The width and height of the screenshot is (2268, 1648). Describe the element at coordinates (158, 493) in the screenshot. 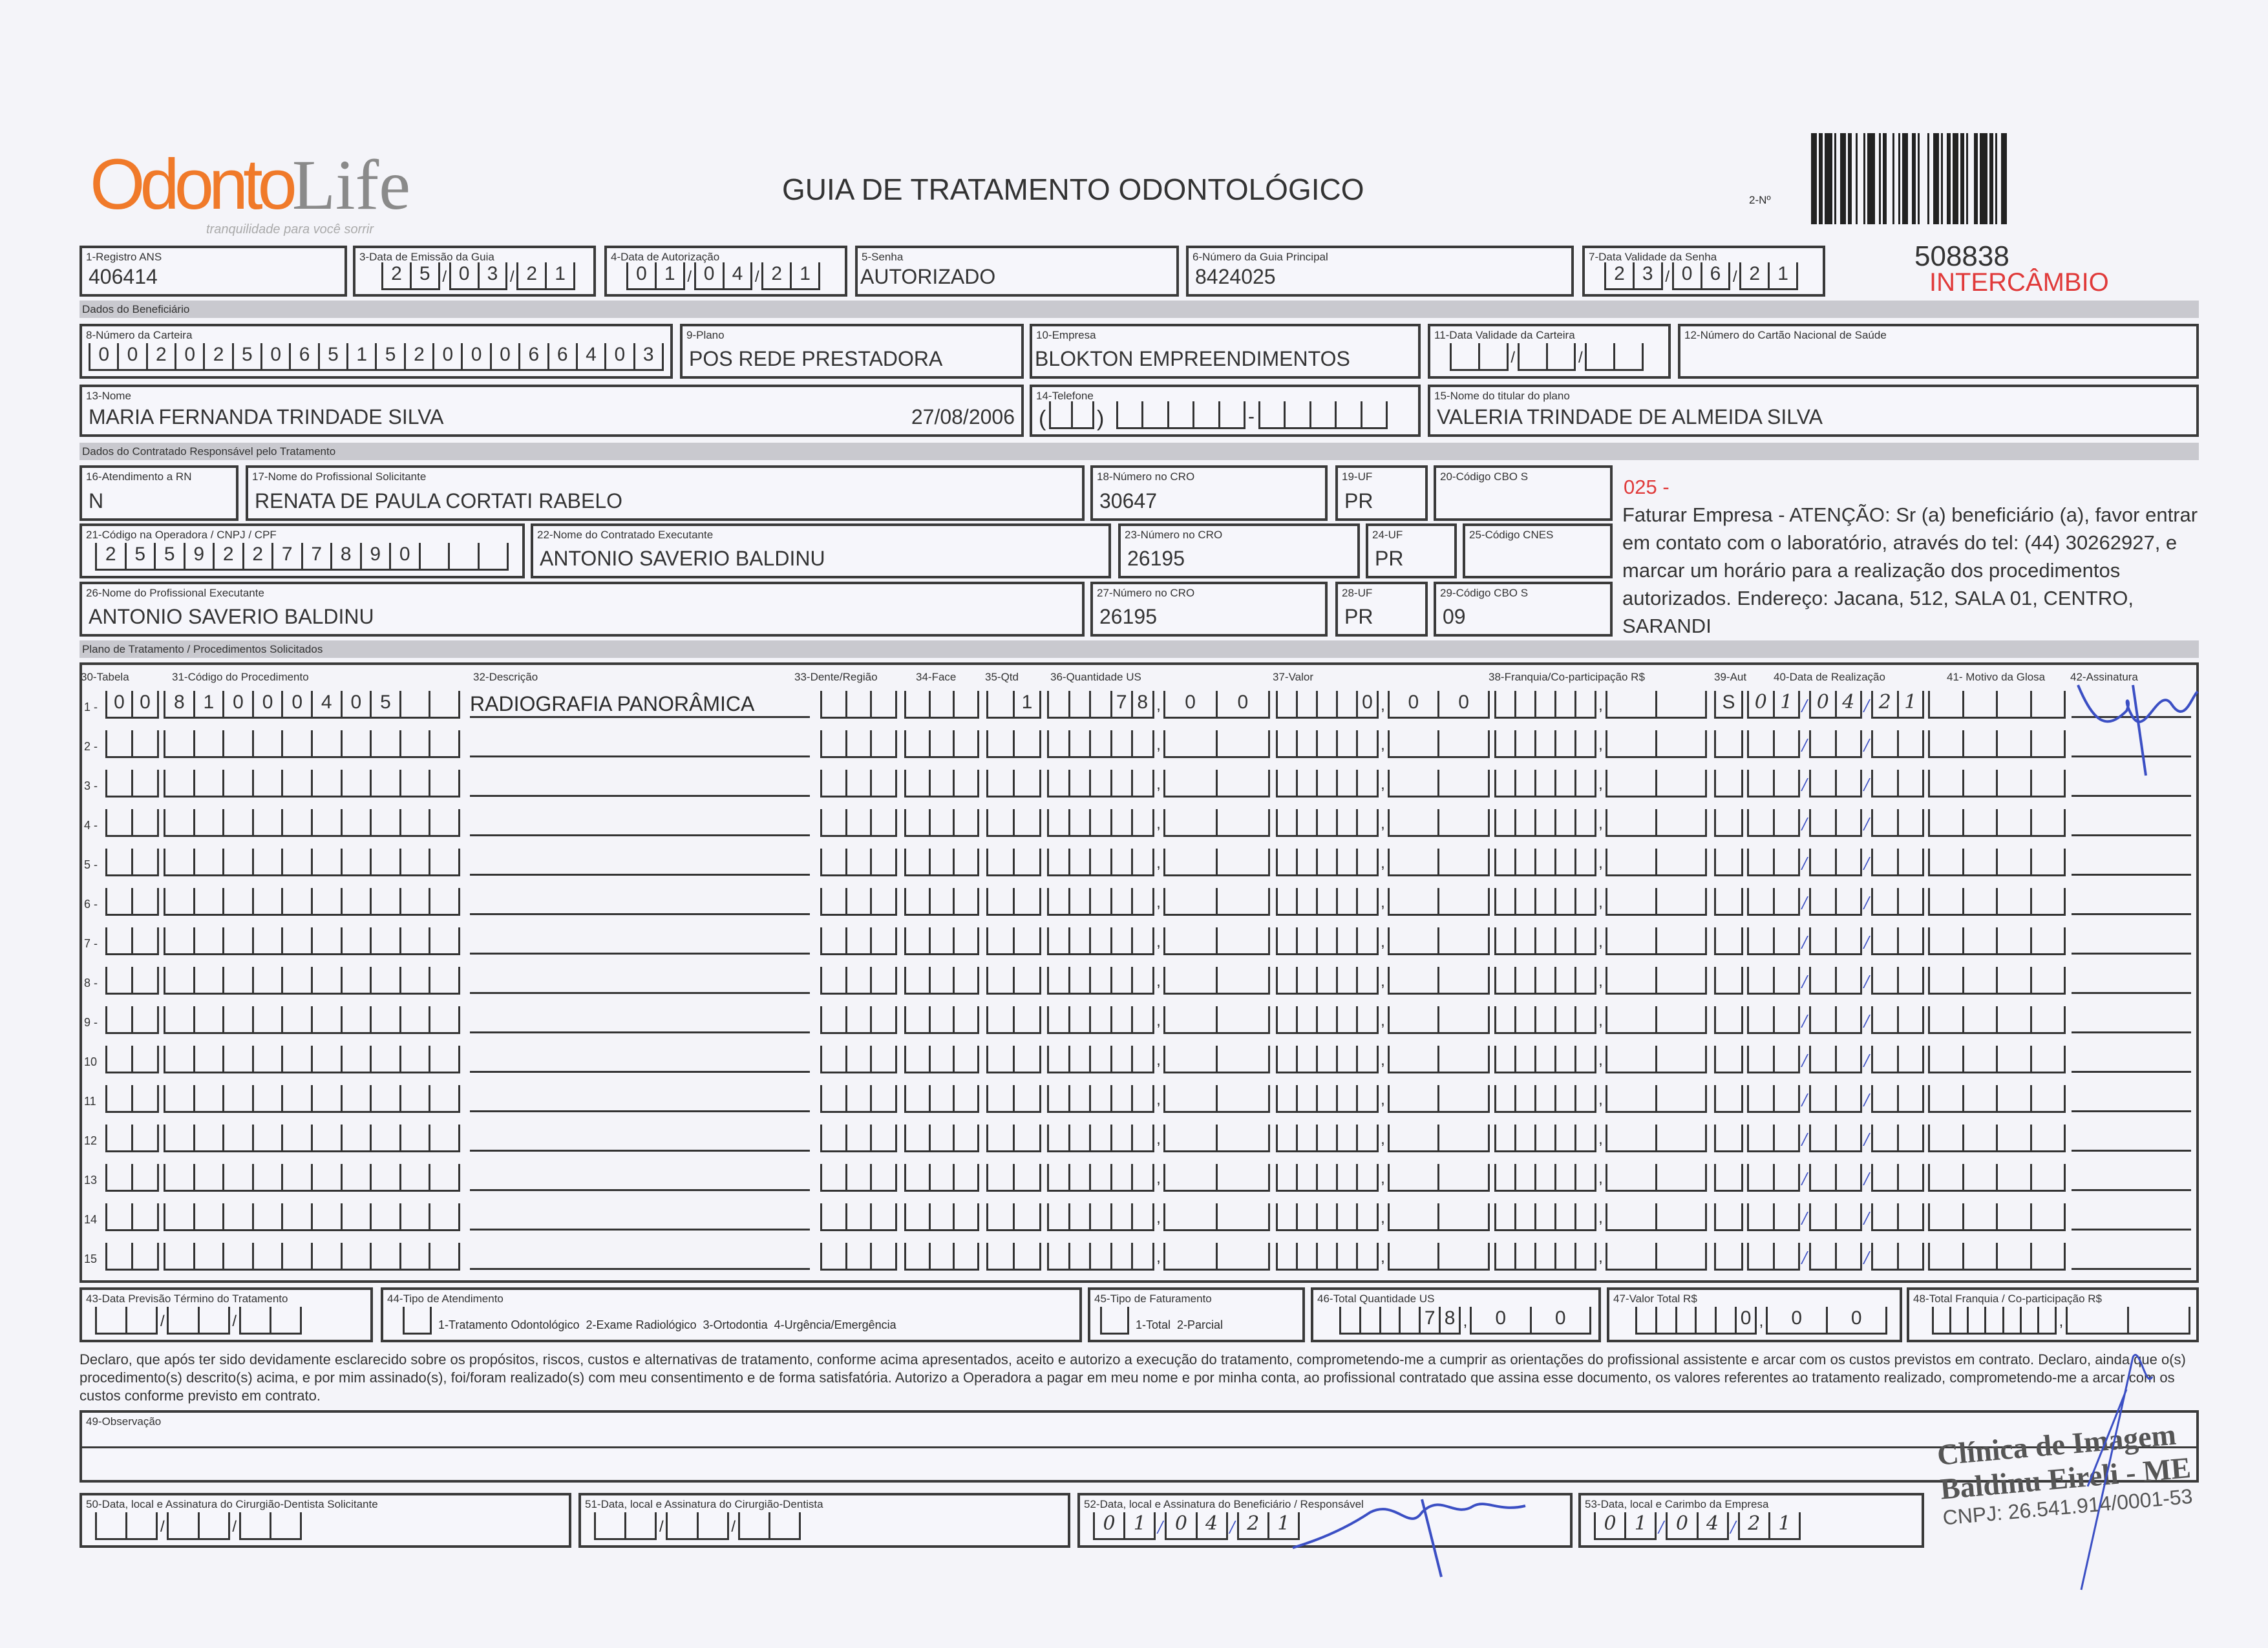

I see `field-atendimento-rn: 16-Atendimento a RN N` at that location.